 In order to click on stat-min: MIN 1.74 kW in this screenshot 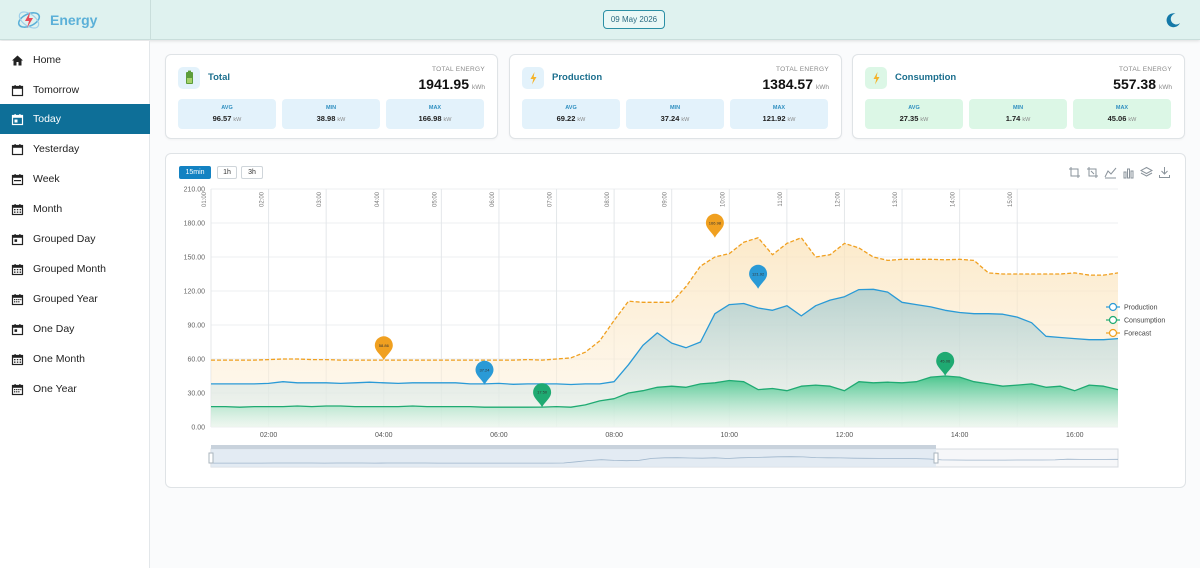, I will do `click(1018, 114)`.